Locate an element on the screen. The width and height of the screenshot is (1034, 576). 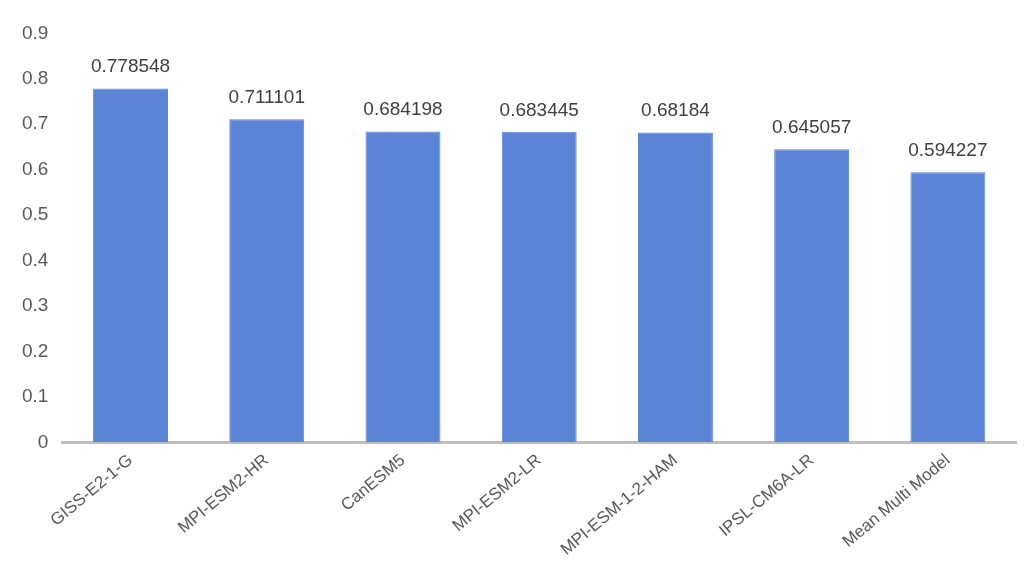
data-label: 0.683445 is located at coordinates (539, 109).